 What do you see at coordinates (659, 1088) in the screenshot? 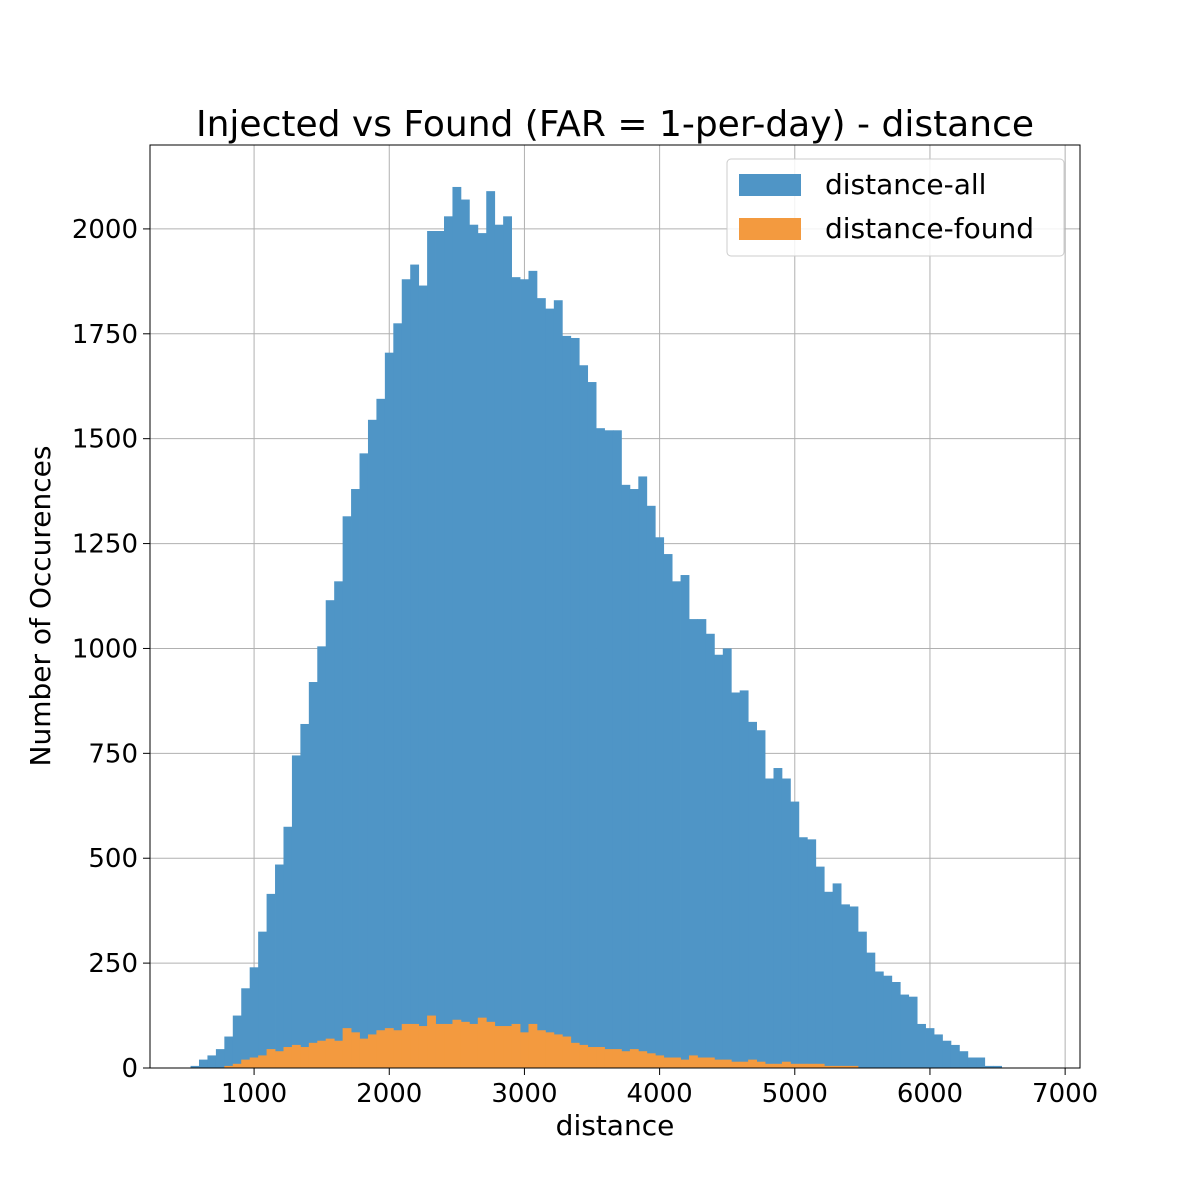
I see `x-axis-ticks: 1000 2000 3000 4000 5000 6000 7000` at bounding box center [659, 1088].